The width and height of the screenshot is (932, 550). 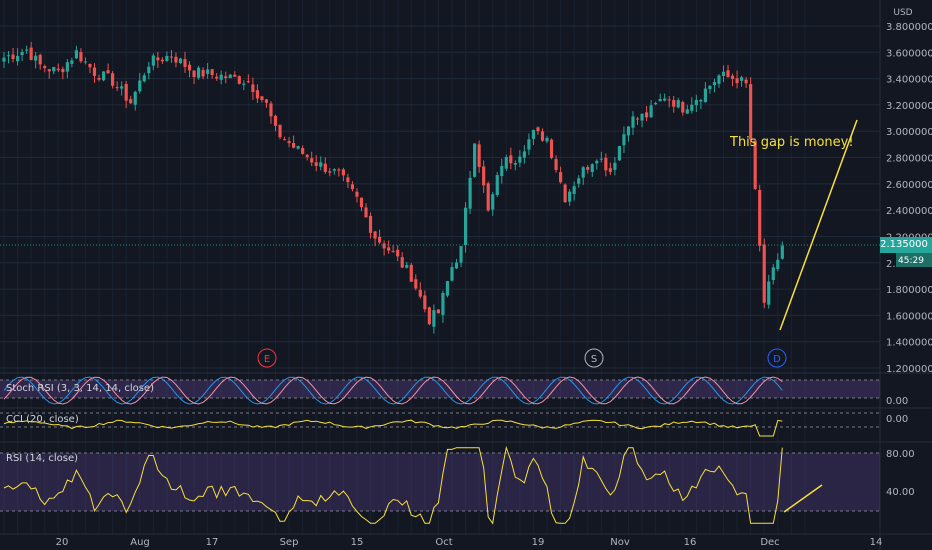 What do you see at coordinates (620, 542) in the screenshot?
I see `time-tick-label: Nov` at bounding box center [620, 542].